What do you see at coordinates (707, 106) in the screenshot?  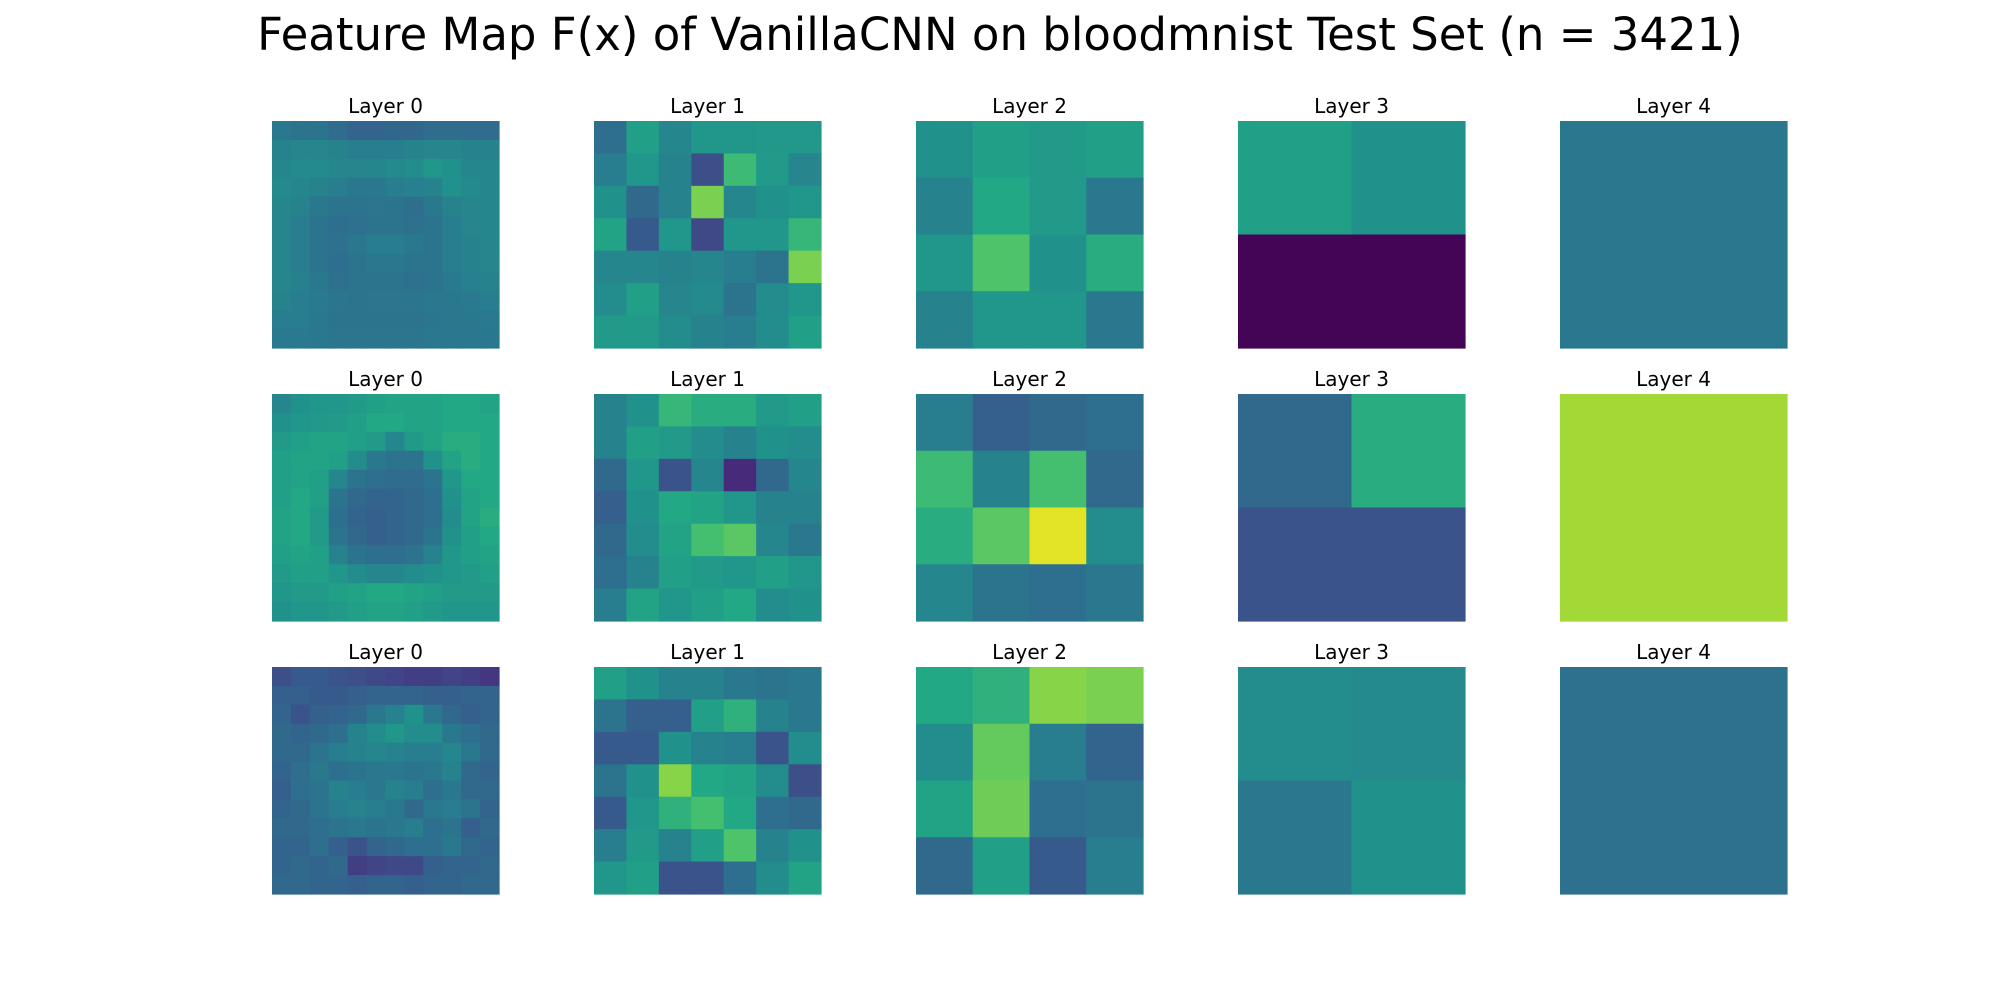 I see `panel-title: Layer 1` at bounding box center [707, 106].